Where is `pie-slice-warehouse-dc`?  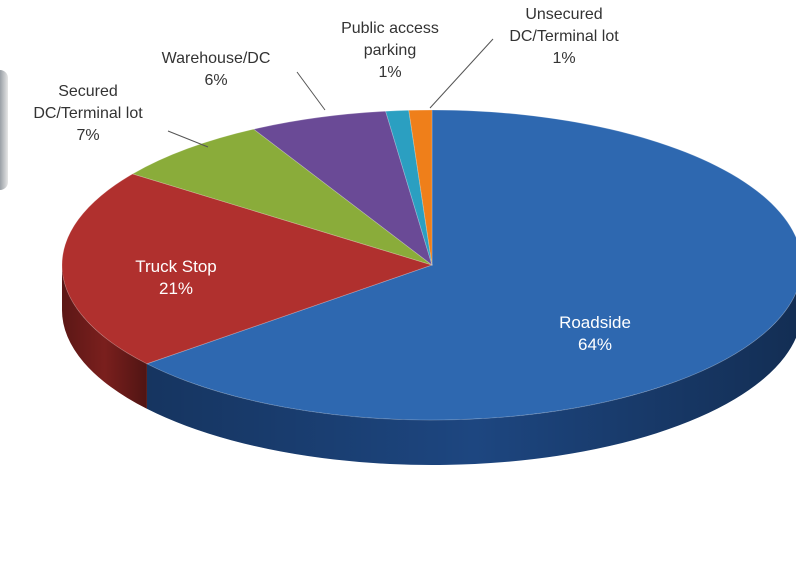
pie-slice-warehouse-dc is located at coordinates (342, 188).